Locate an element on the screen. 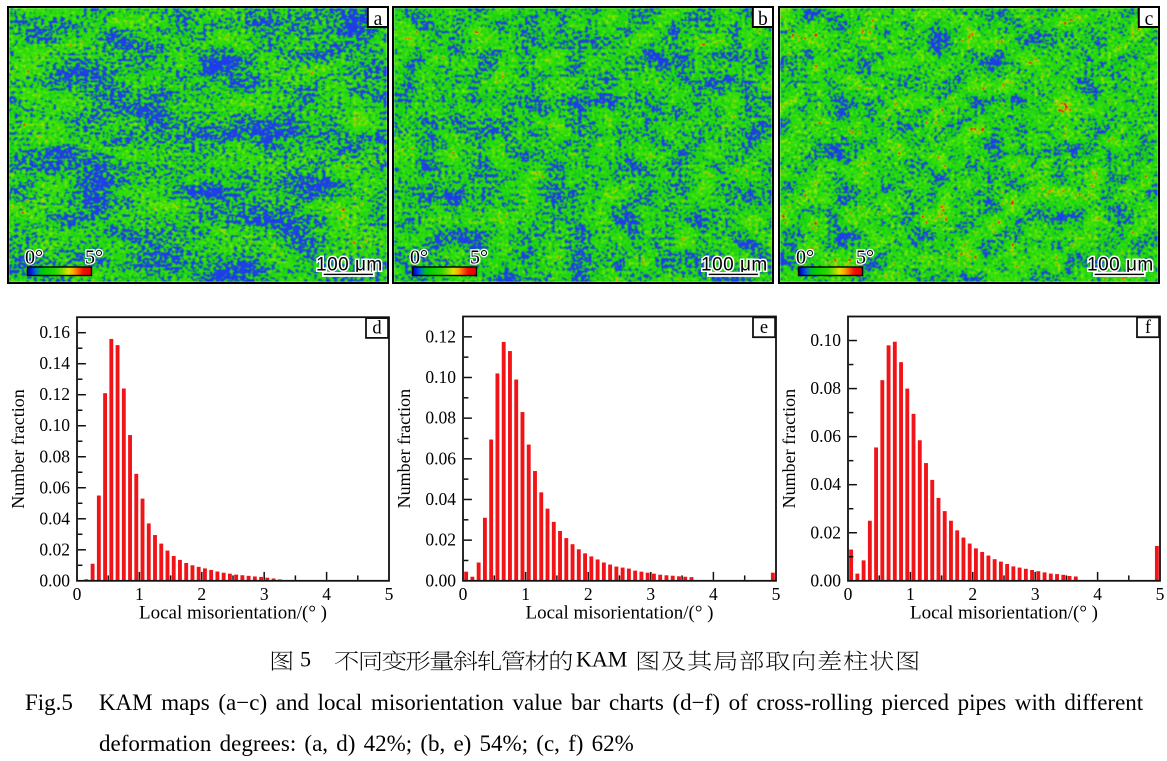  svg-text: 0.14 is located at coordinates (54, 363).